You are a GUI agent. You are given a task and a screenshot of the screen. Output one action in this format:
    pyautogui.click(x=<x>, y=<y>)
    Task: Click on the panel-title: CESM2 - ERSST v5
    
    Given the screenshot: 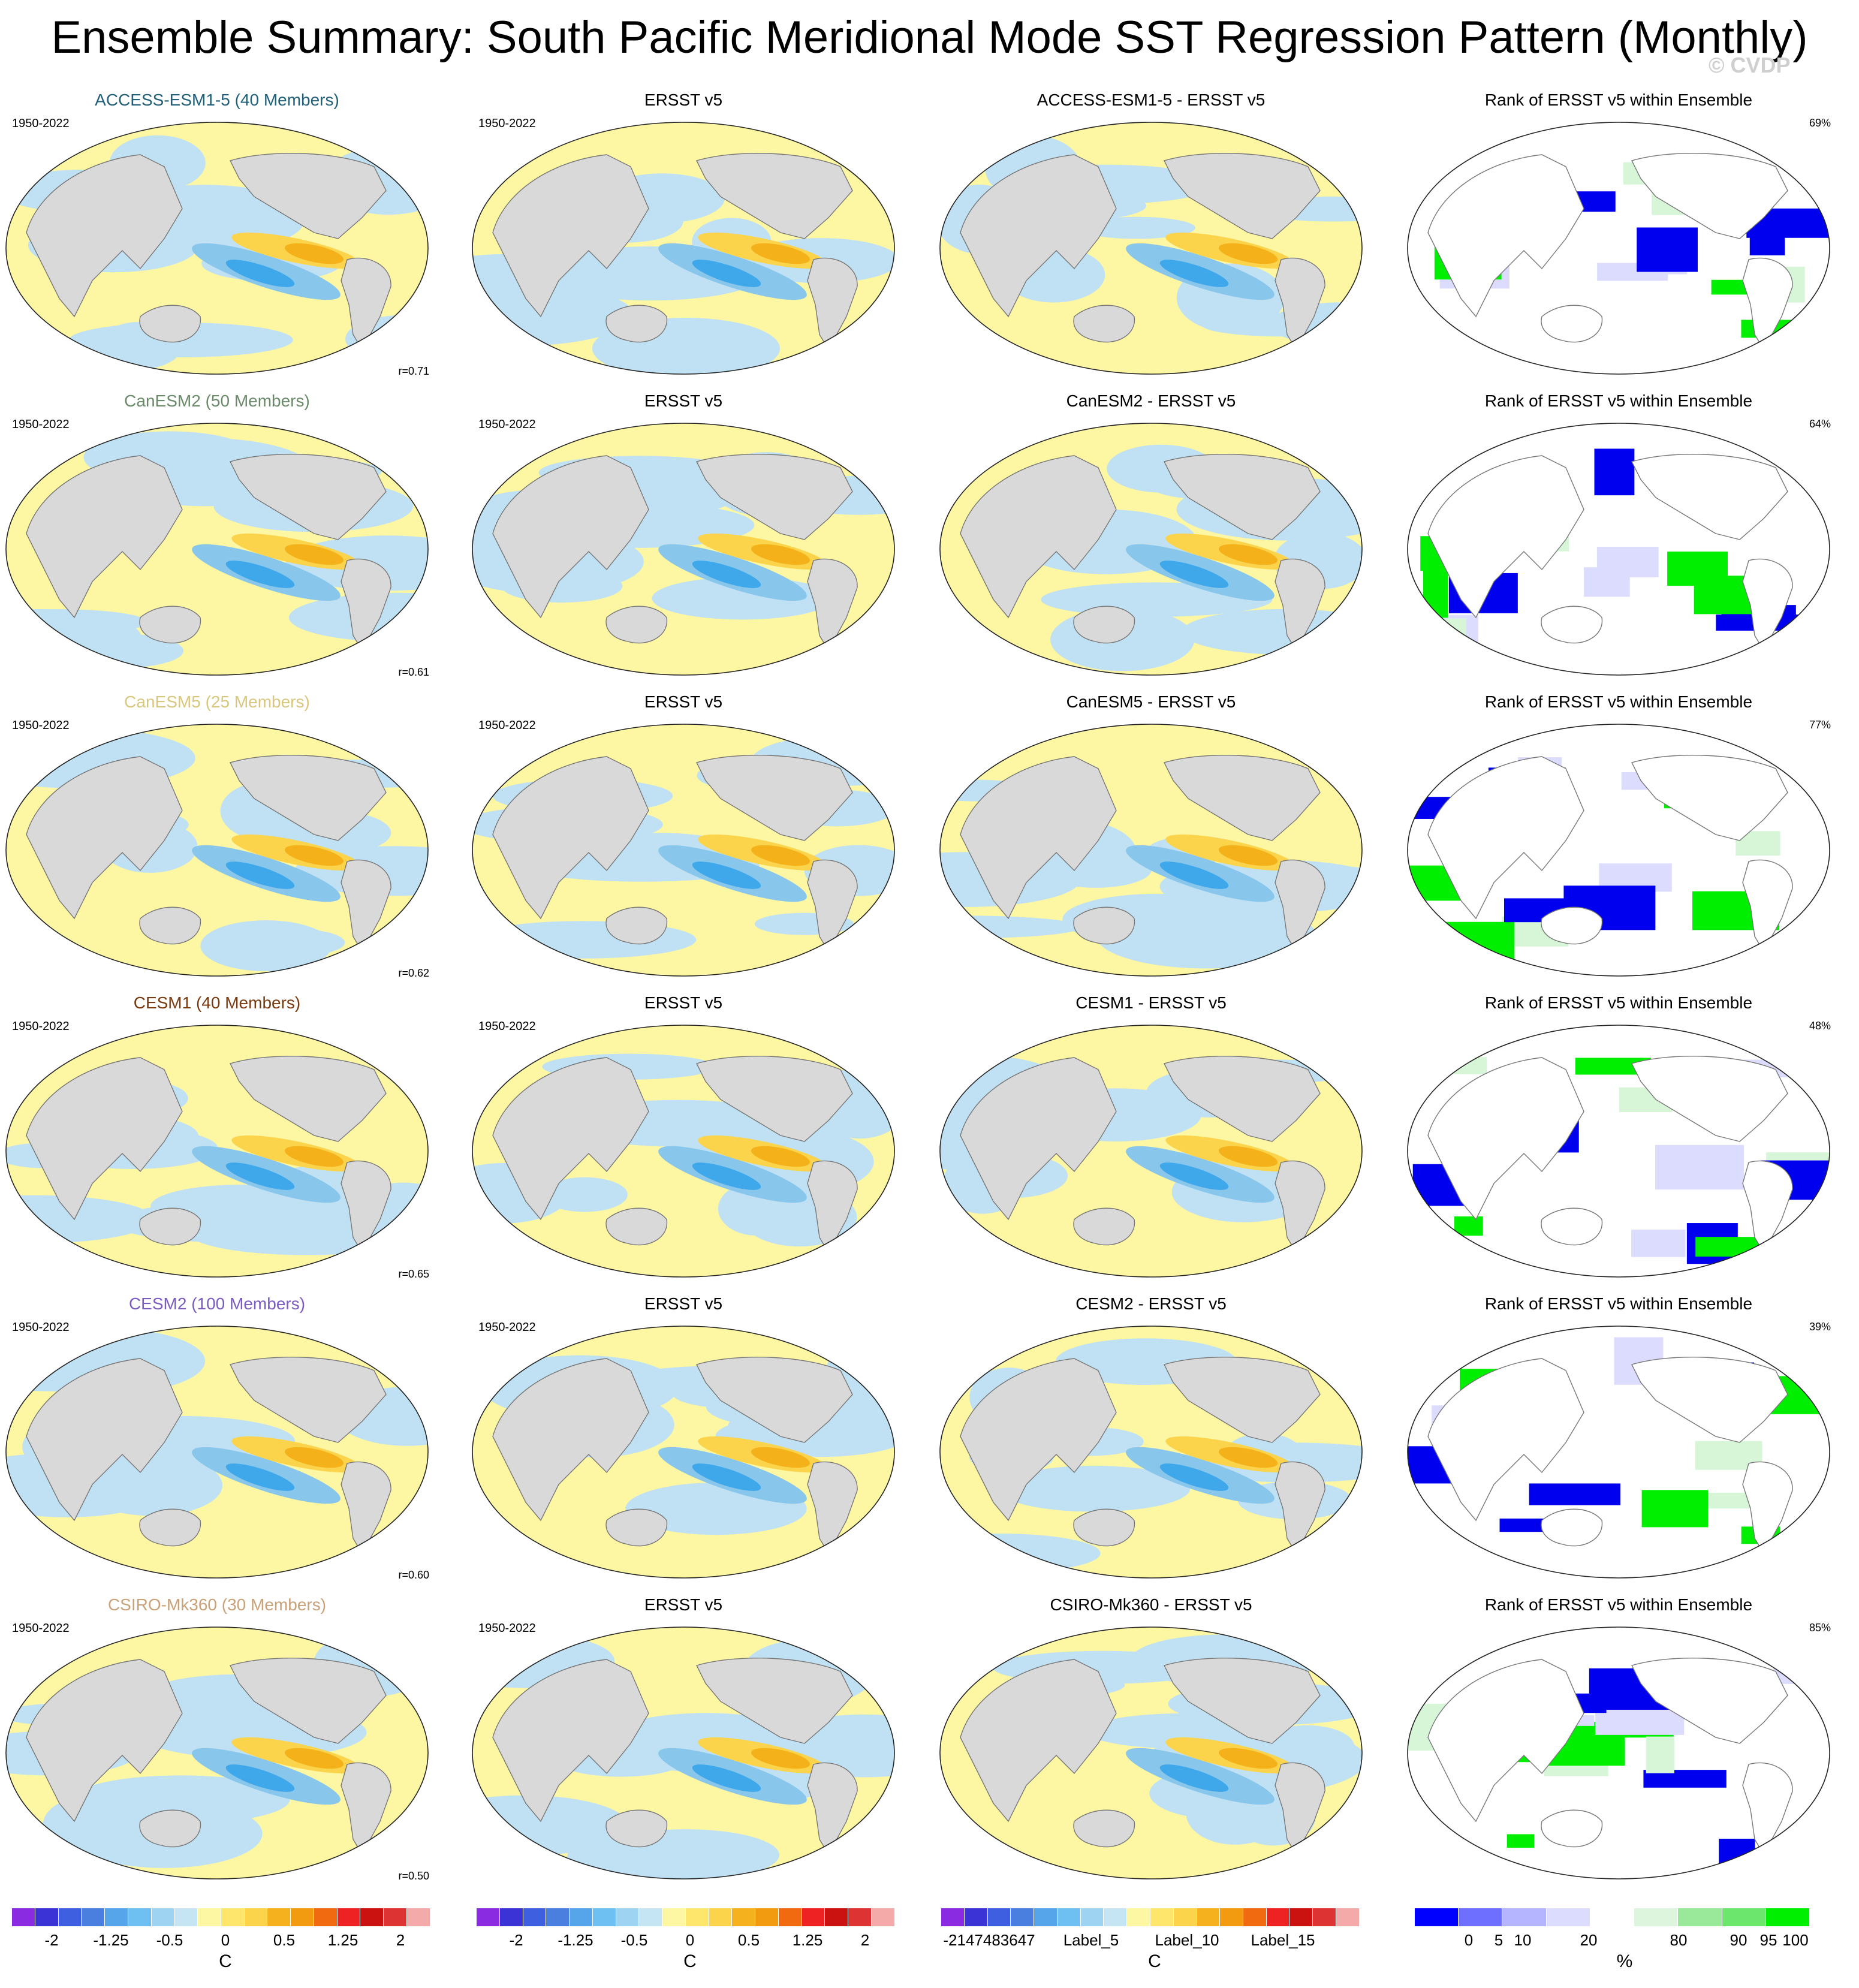 What is the action you would take?
    pyautogui.click(x=1151, y=1303)
    